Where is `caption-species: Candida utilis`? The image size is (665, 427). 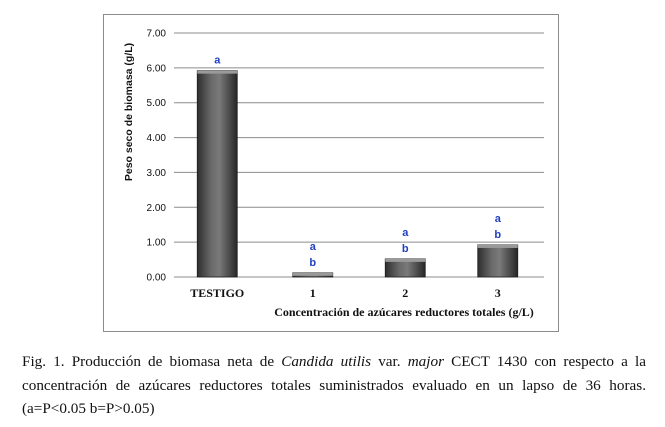 caption-species: Candida utilis is located at coordinates (326, 361).